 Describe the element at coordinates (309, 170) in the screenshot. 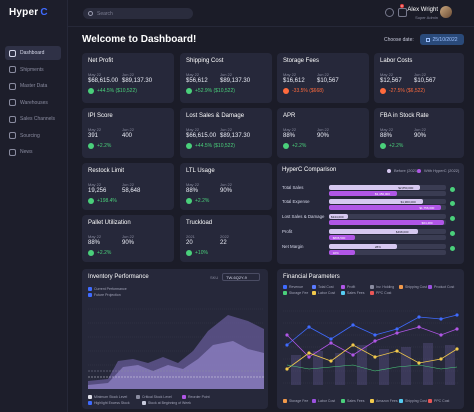

I see `comparison-title: HyperC Comparison` at that location.